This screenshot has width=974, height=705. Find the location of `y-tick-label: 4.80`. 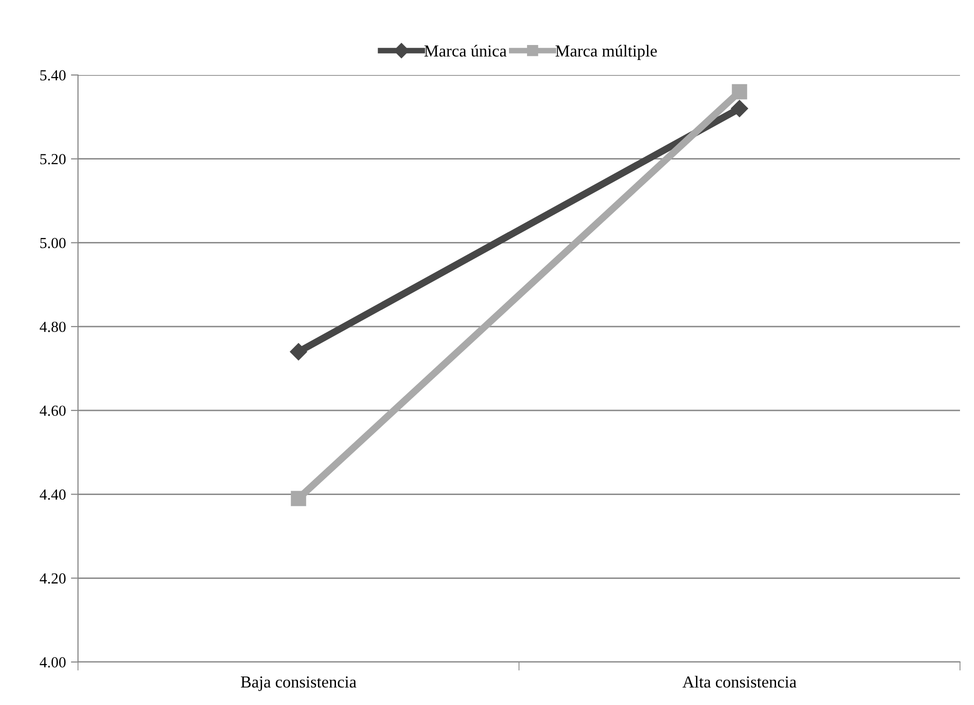

y-tick-label: 4.80 is located at coordinates (53, 327).